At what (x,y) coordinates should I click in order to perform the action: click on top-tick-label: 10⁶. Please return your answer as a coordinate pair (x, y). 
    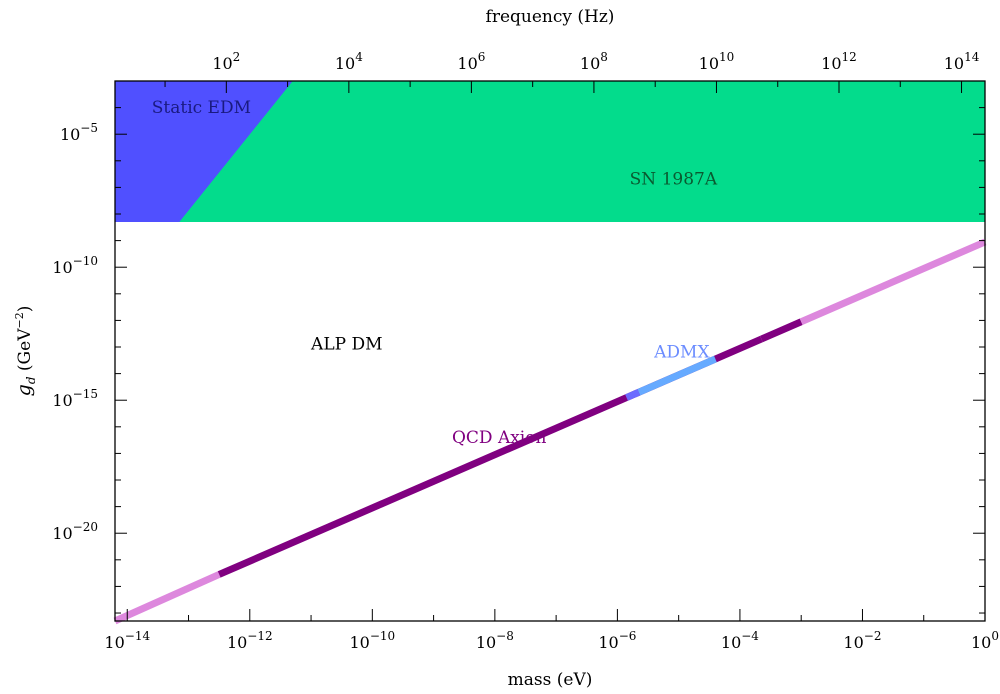
    Looking at the image, I should click on (471, 61).